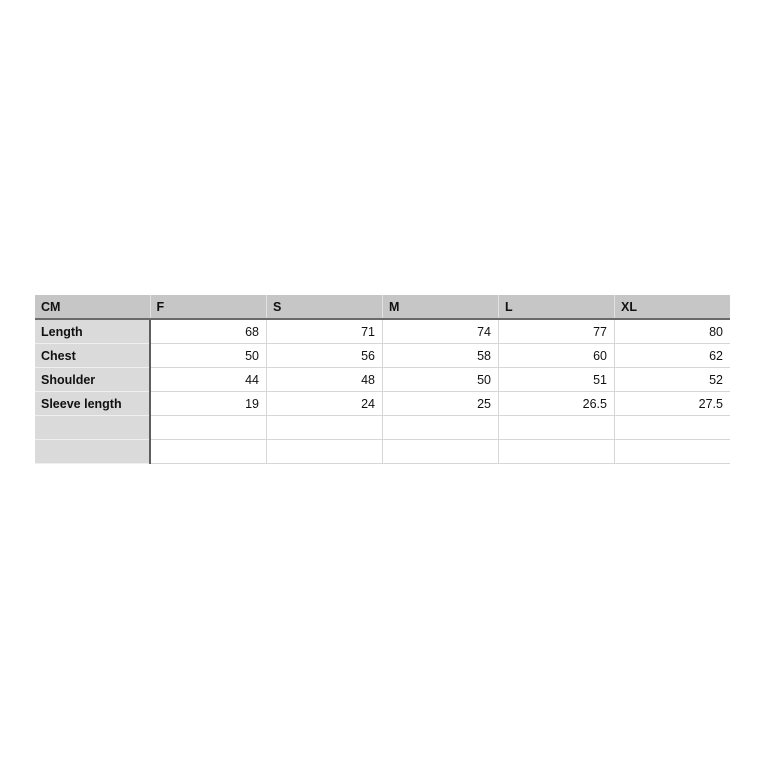 This screenshot has width=760, height=760. I want to click on value-cell: 77, so click(556, 331).